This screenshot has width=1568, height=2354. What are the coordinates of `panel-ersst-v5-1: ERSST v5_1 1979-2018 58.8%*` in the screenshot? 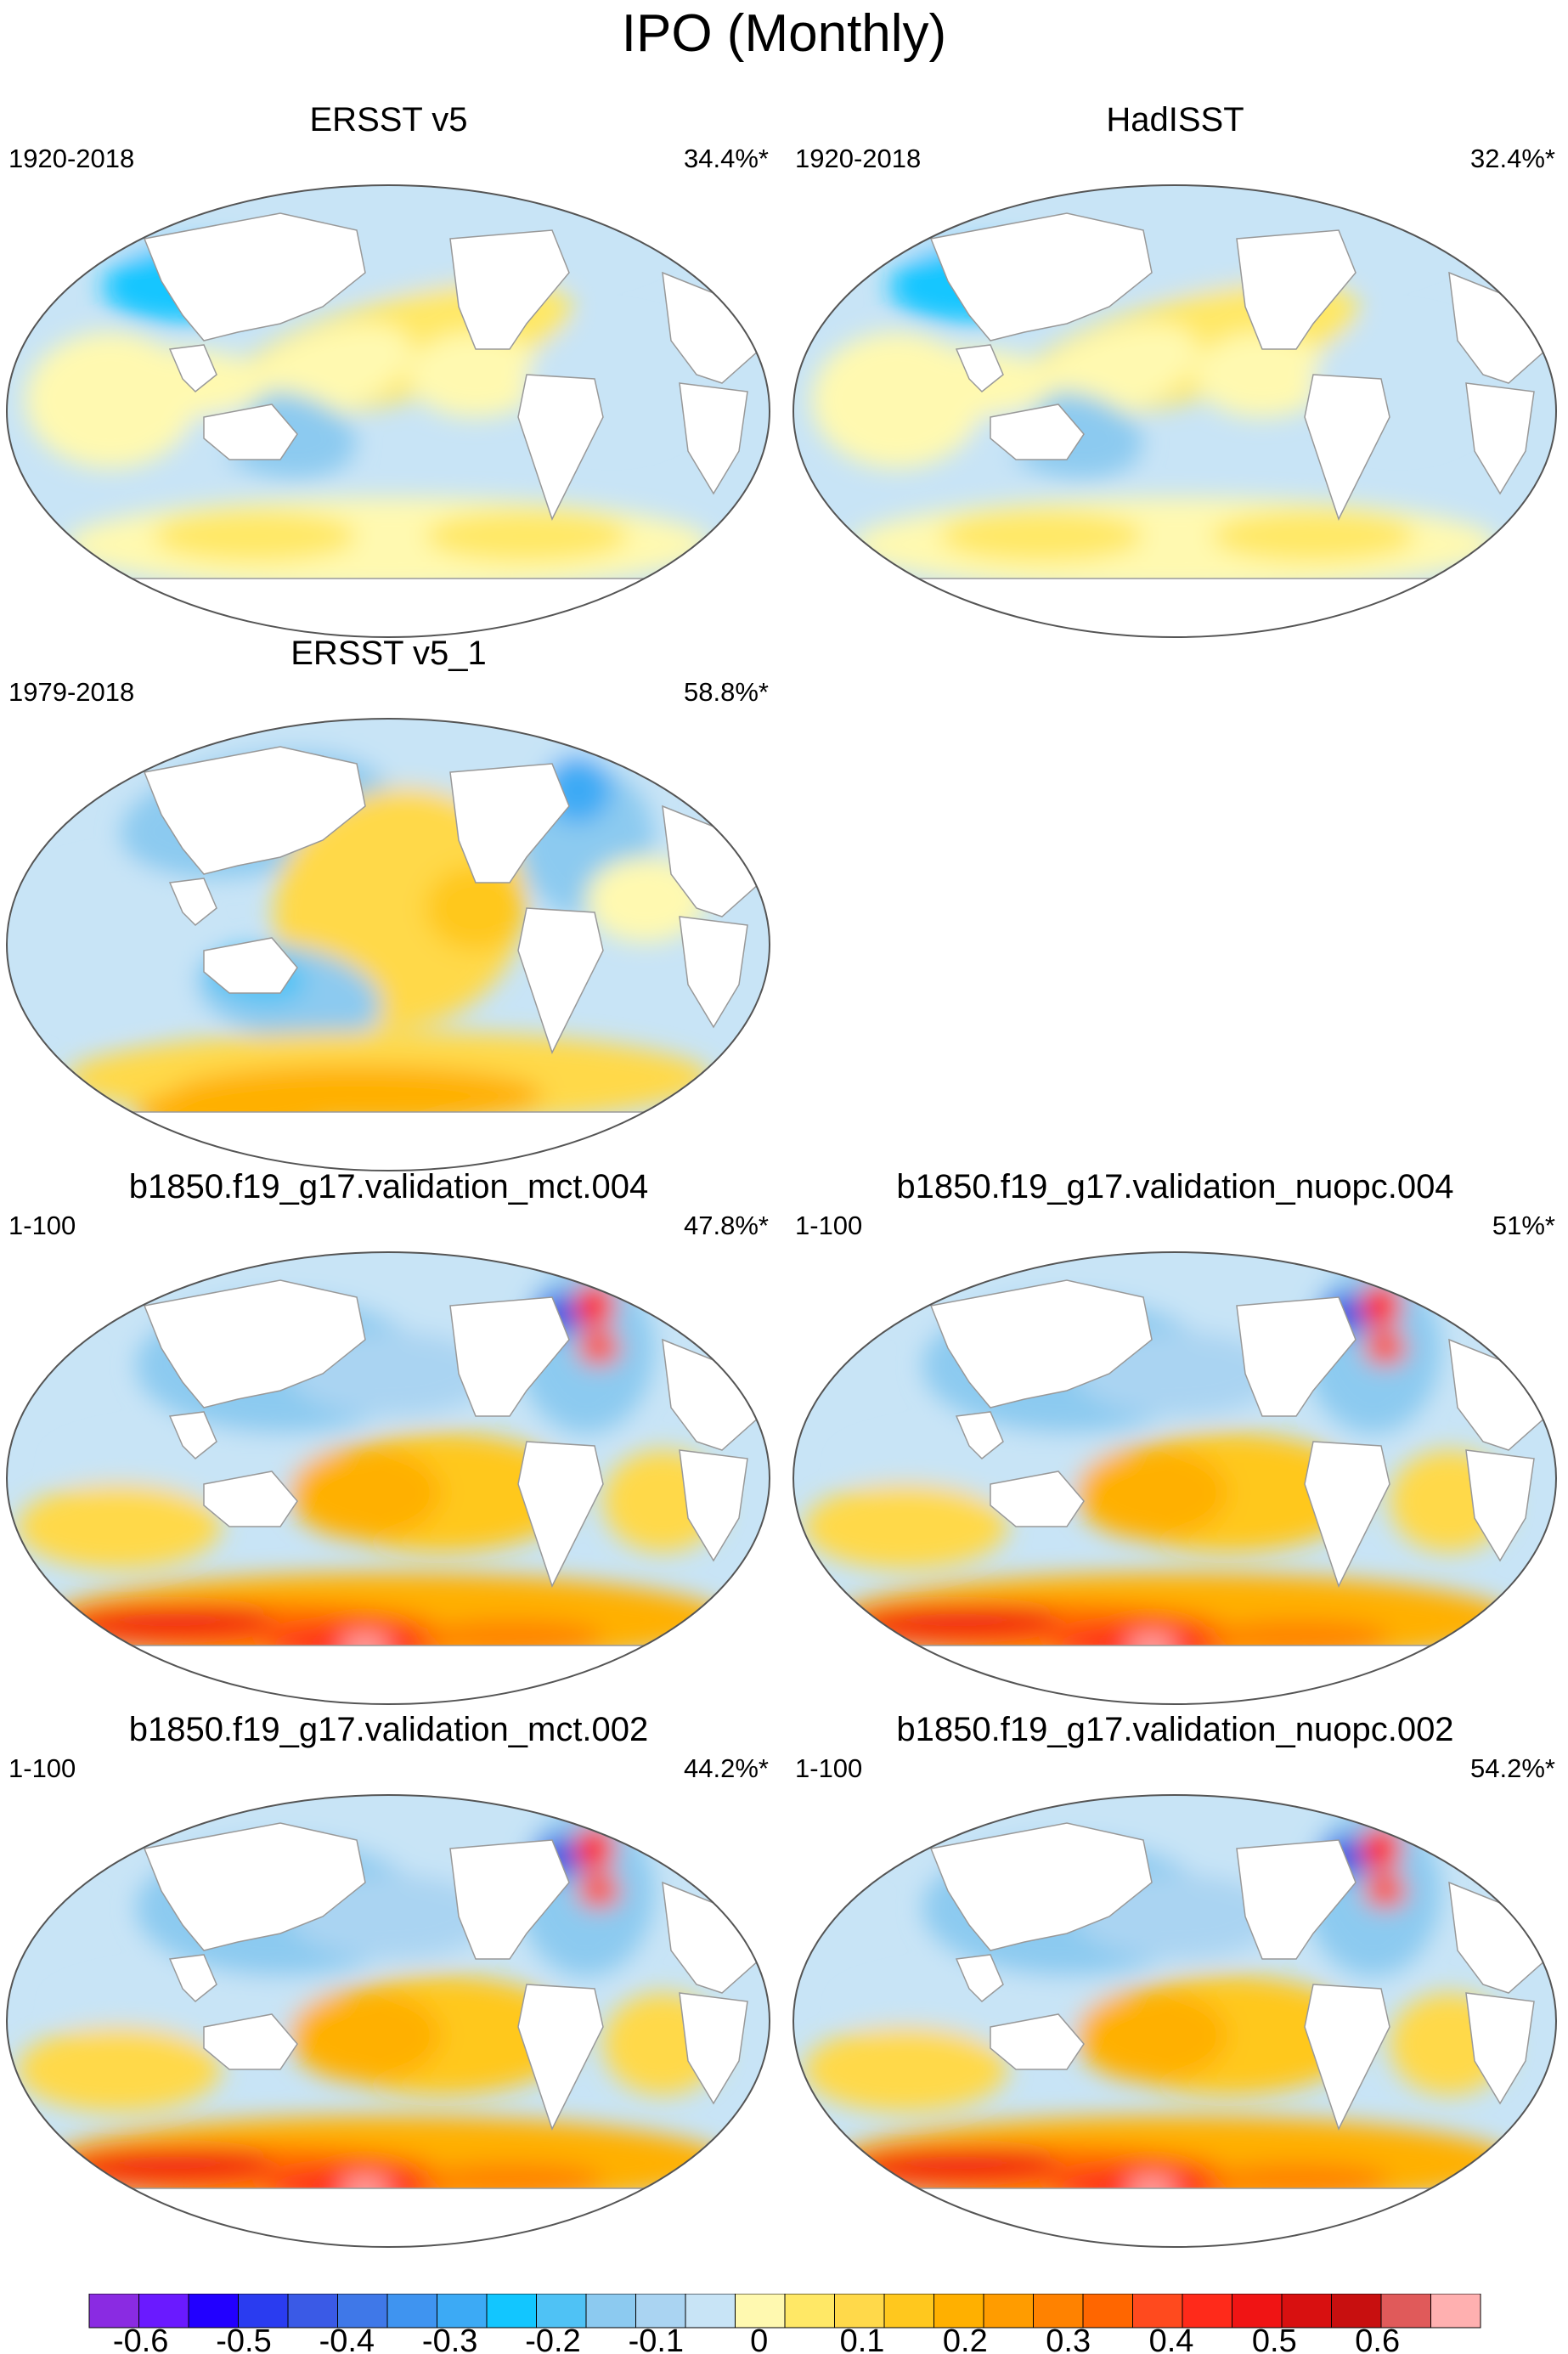 It's located at (389, 905).